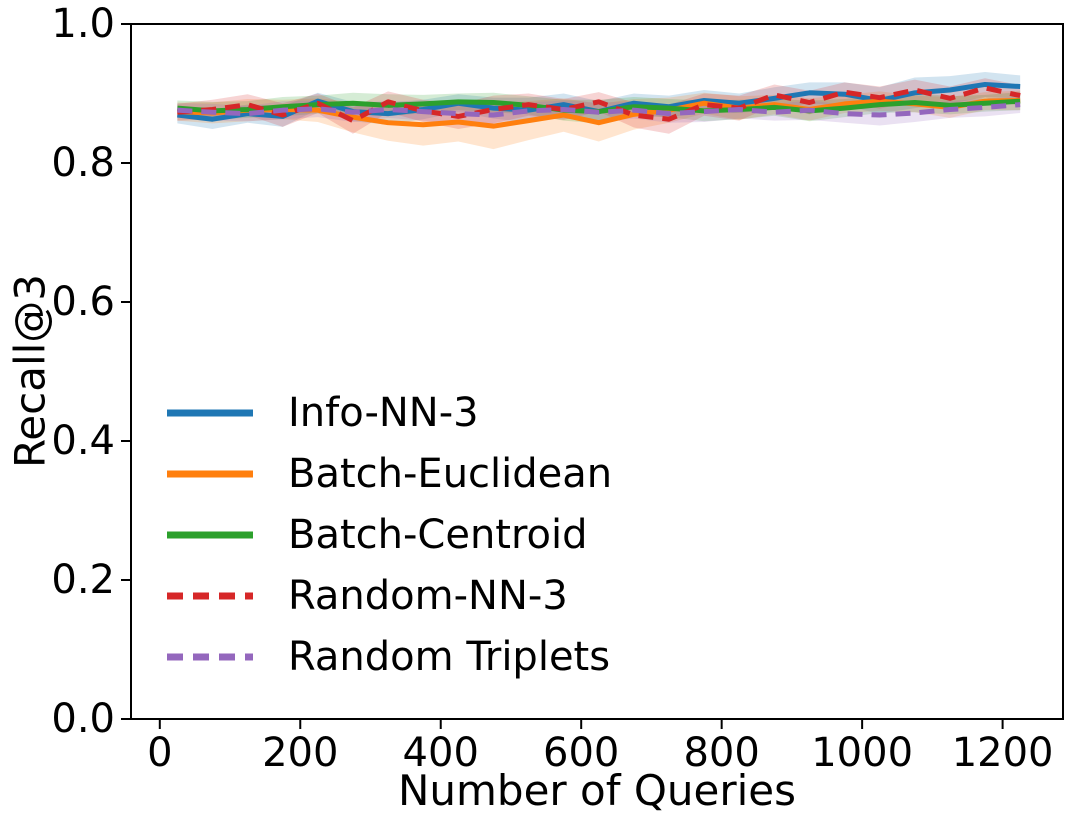  What do you see at coordinates (83, 163) in the screenshot?
I see `y-tick-label: 0.8` at bounding box center [83, 163].